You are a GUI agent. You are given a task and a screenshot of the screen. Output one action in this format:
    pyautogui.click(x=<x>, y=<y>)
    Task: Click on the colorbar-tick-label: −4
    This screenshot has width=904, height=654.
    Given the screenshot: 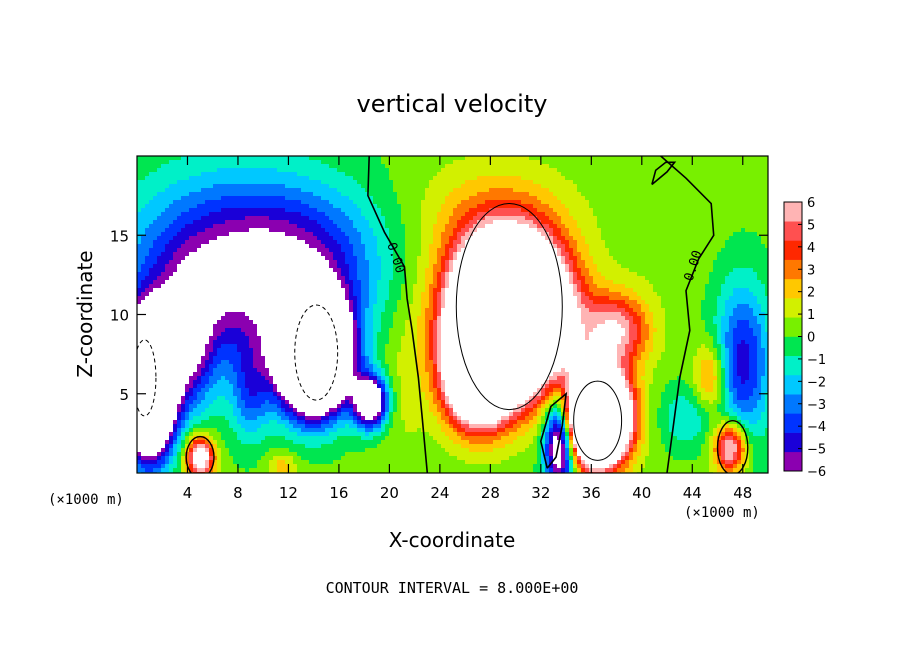 What is the action you would take?
    pyautogui.click(x=816, y=427)
    